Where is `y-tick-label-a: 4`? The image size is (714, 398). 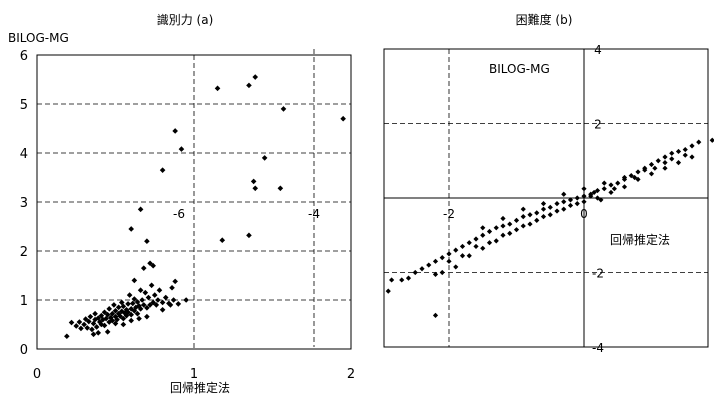
y-tick-label-a: 4 is located at coordinates (24, 154).